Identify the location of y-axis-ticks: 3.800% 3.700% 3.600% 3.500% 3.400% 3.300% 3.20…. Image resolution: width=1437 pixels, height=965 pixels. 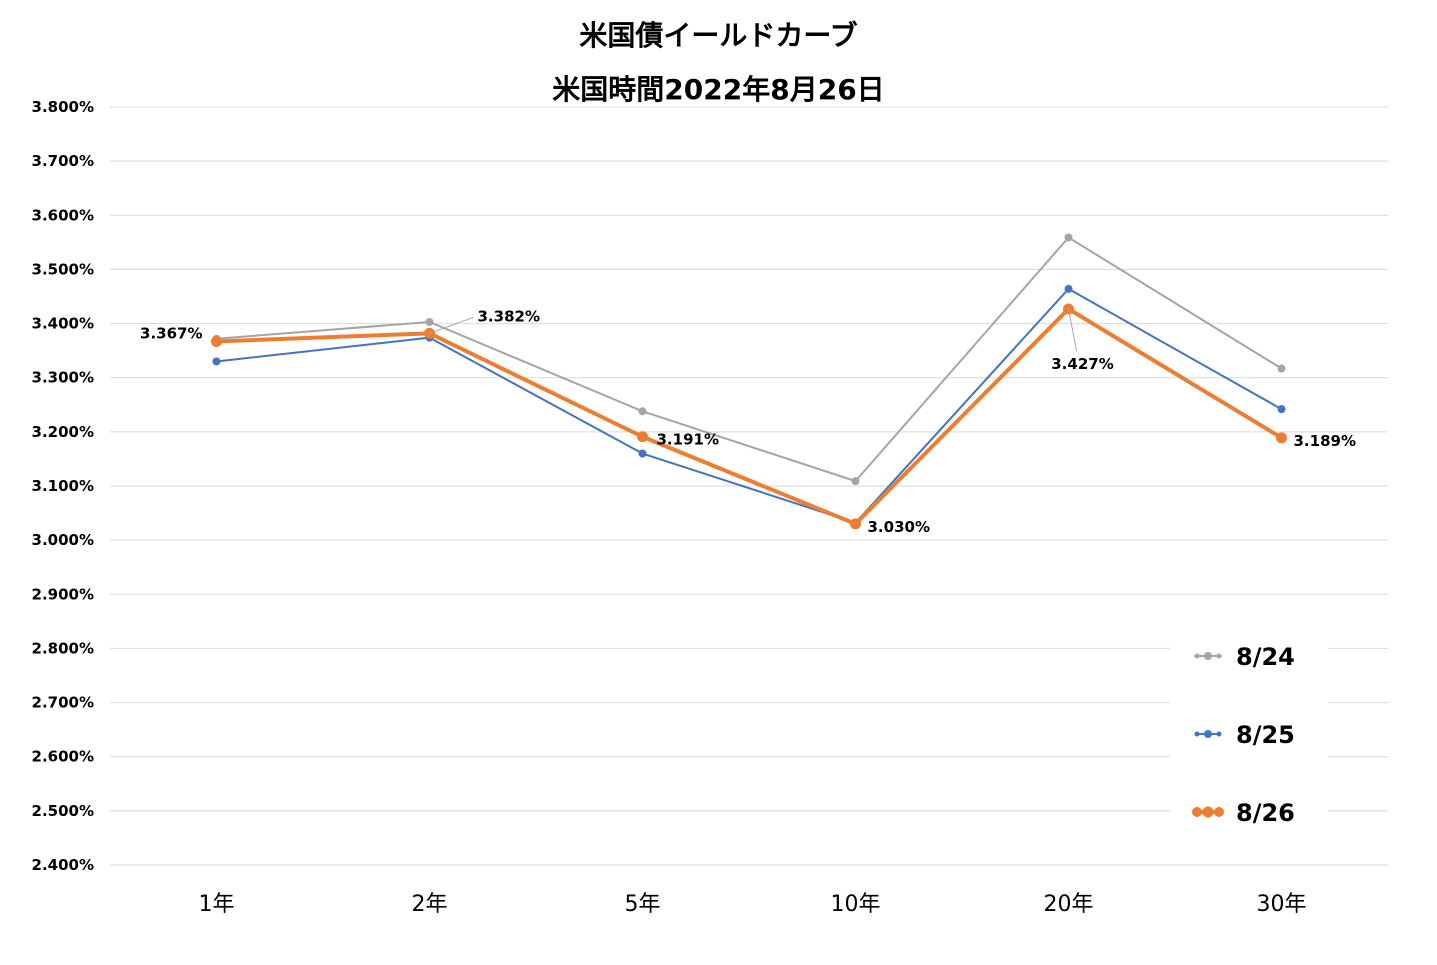
(63, 486).